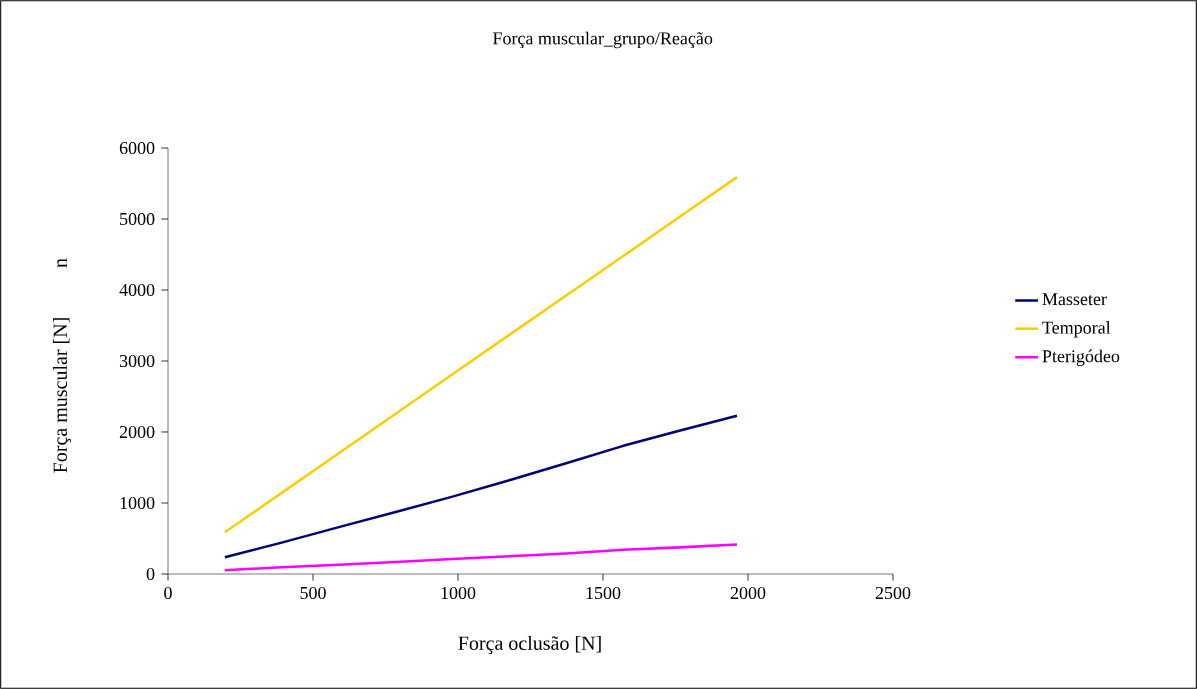 This screenshot has height=689, width=1197. What do you see at coordinates (150, 574) in the screenshot?
I see `y-tick-label: 0` at bounding box center [150, 574].